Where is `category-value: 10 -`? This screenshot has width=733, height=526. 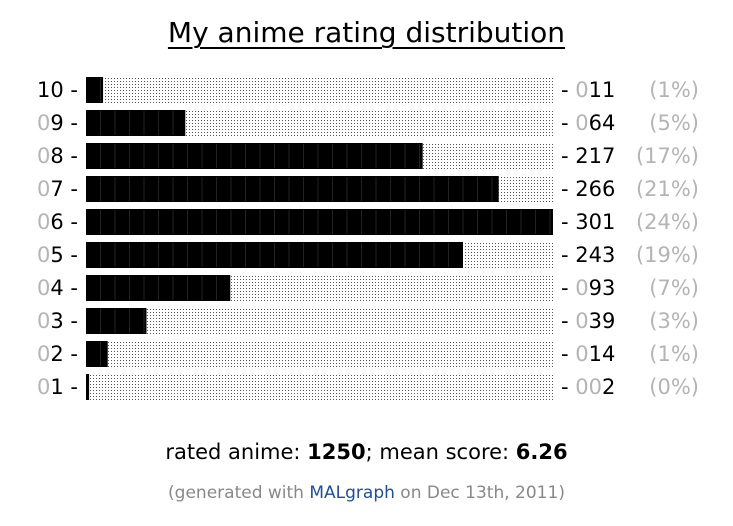
category-value: 10 - is located at coordinates (57, 90).